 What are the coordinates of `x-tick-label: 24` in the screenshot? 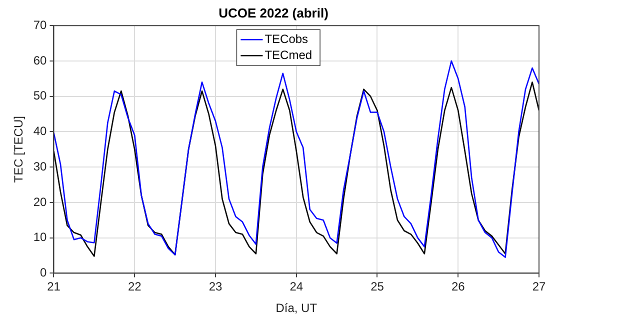 It's located at (297, 287).